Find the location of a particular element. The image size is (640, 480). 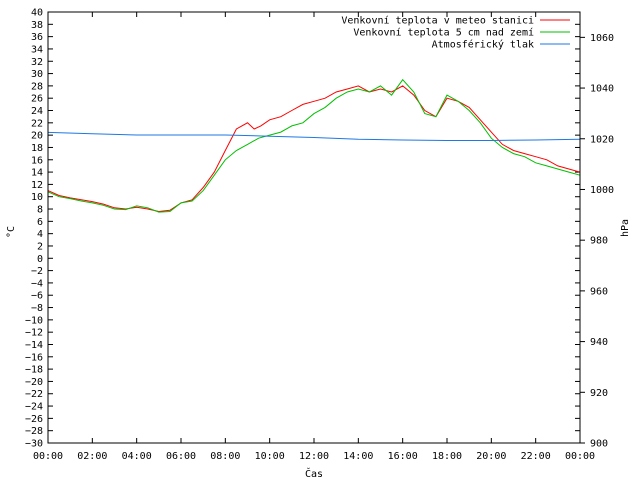

x-tick-label: 04:00 is located at coordinates (137, 456).